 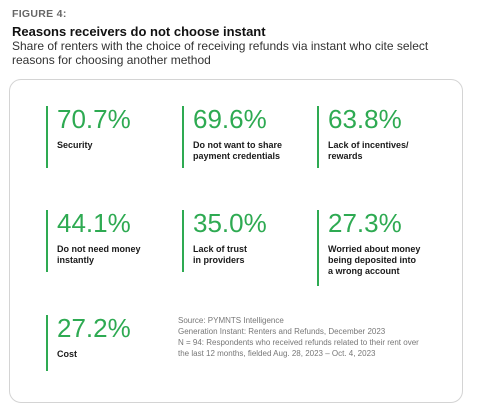 What do you see at coordinates (368, 150) in the screenshot?
I see `stat-label: Lack of incentives/ rewards` at bounding box center [368, 150].